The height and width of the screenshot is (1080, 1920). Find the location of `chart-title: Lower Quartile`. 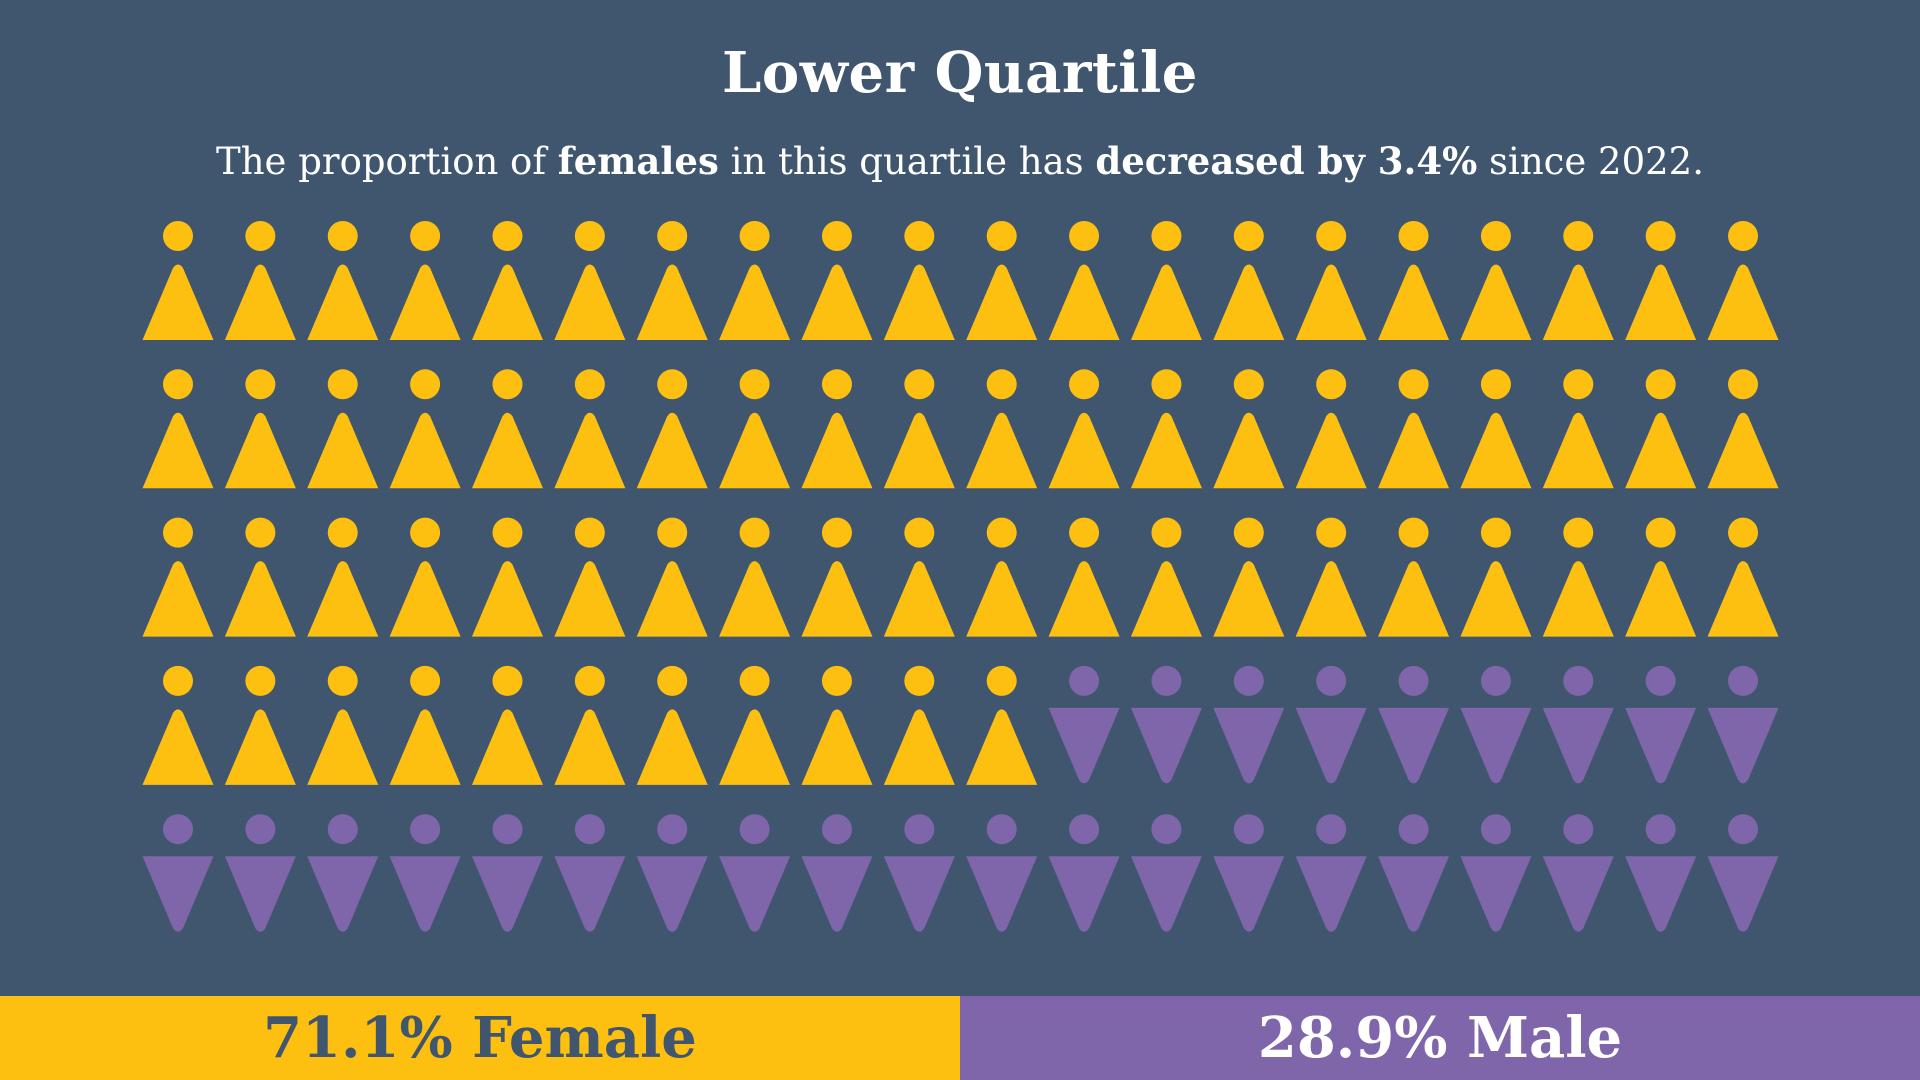

chart-title: Lower Quartile is located at coordinates (960, 73).